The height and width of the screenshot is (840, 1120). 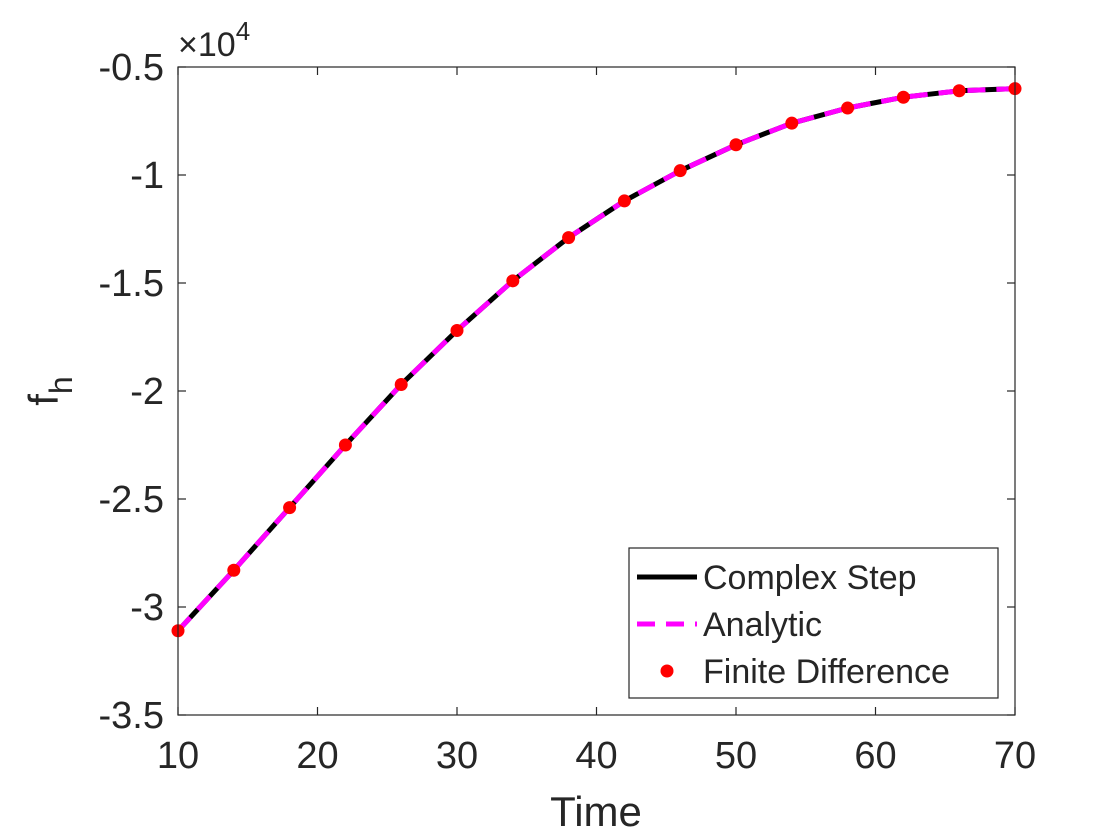 What do you see at coordinates (43, 400) in the screenshot?
I see `y-axis-label-main: f` at bounding box center [43, 400].